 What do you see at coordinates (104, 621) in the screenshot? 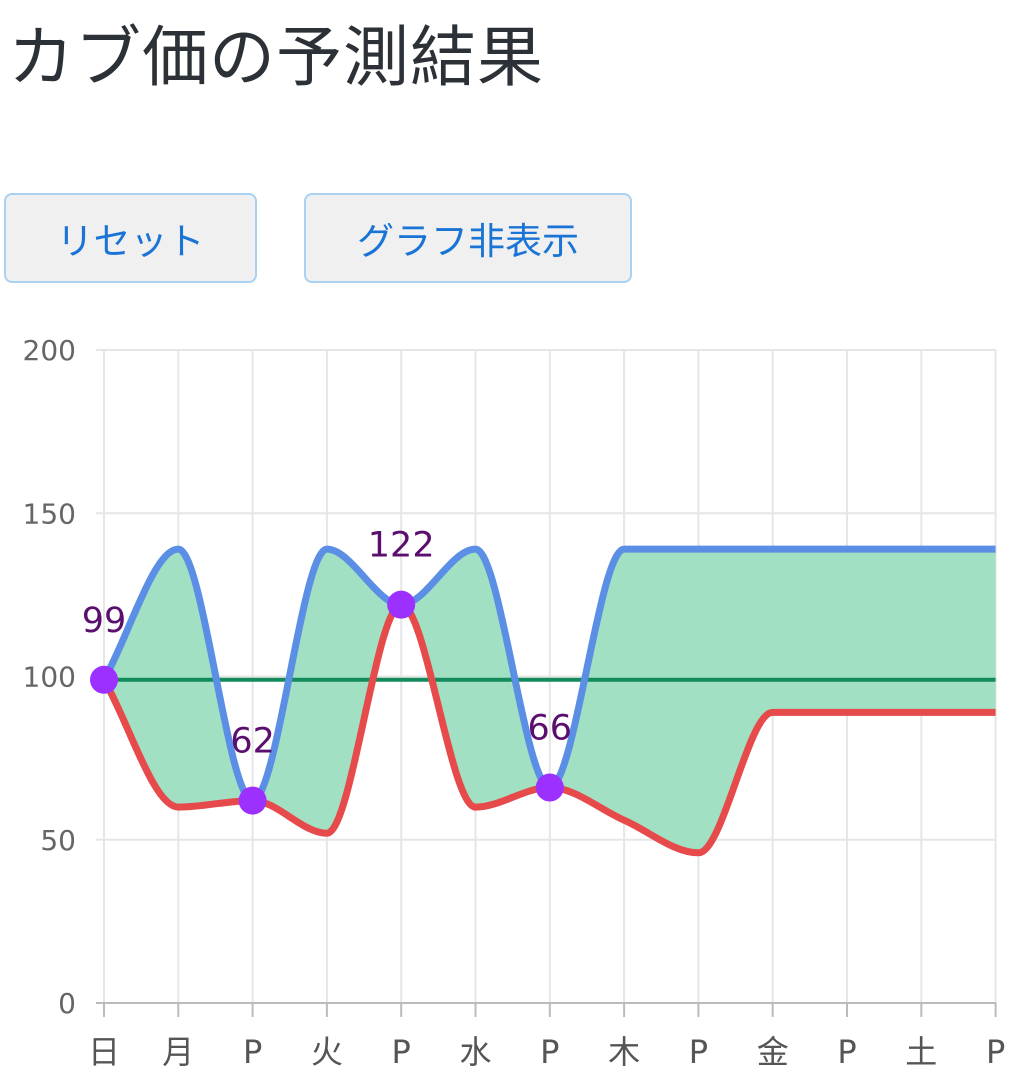
I see `data-point-label: 99` at bounding box center [104, 621].